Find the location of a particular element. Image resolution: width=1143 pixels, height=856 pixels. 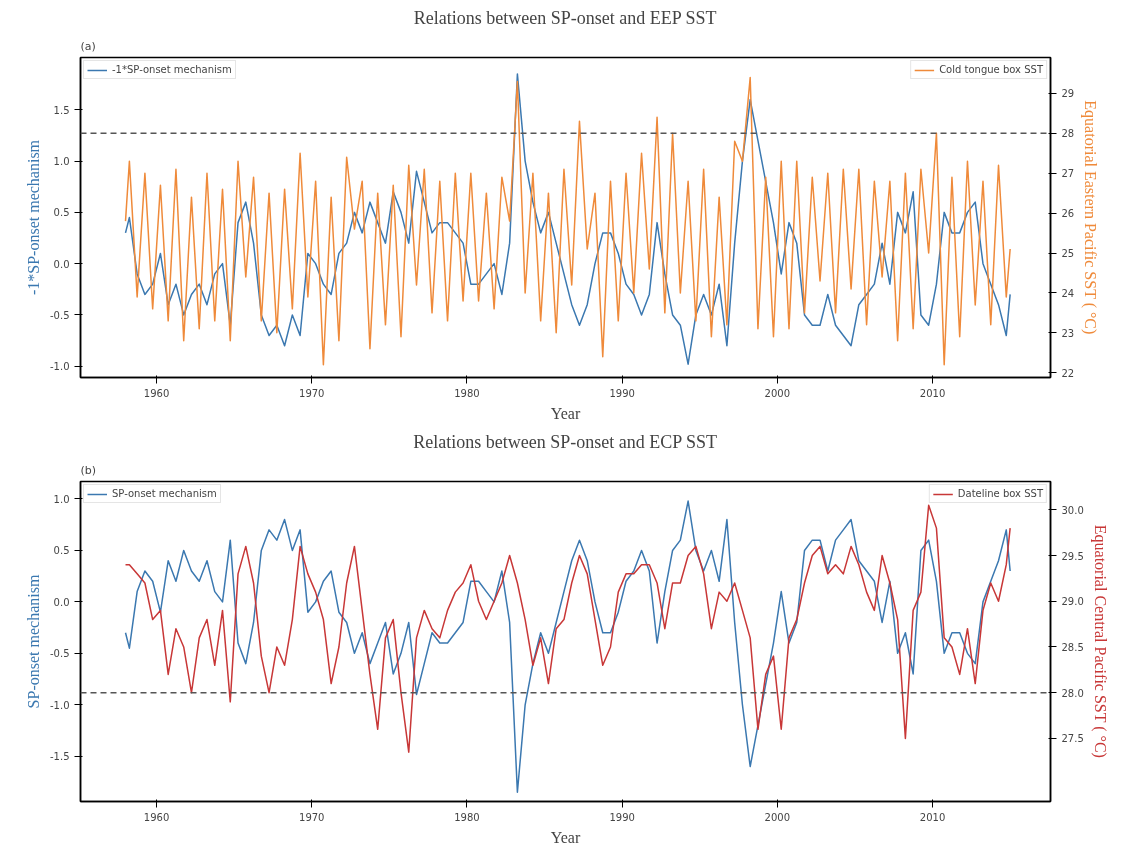

y2-tick-label: 24 is located at coordinates (1068, 293).